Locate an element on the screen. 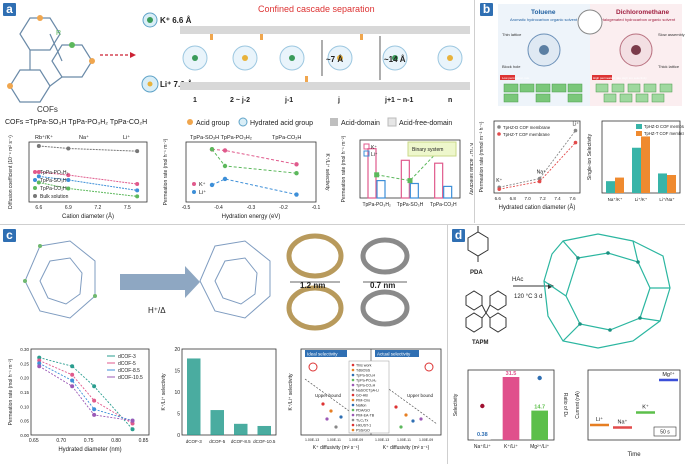  note: Thin lattice is located at coordinates (512, 34).